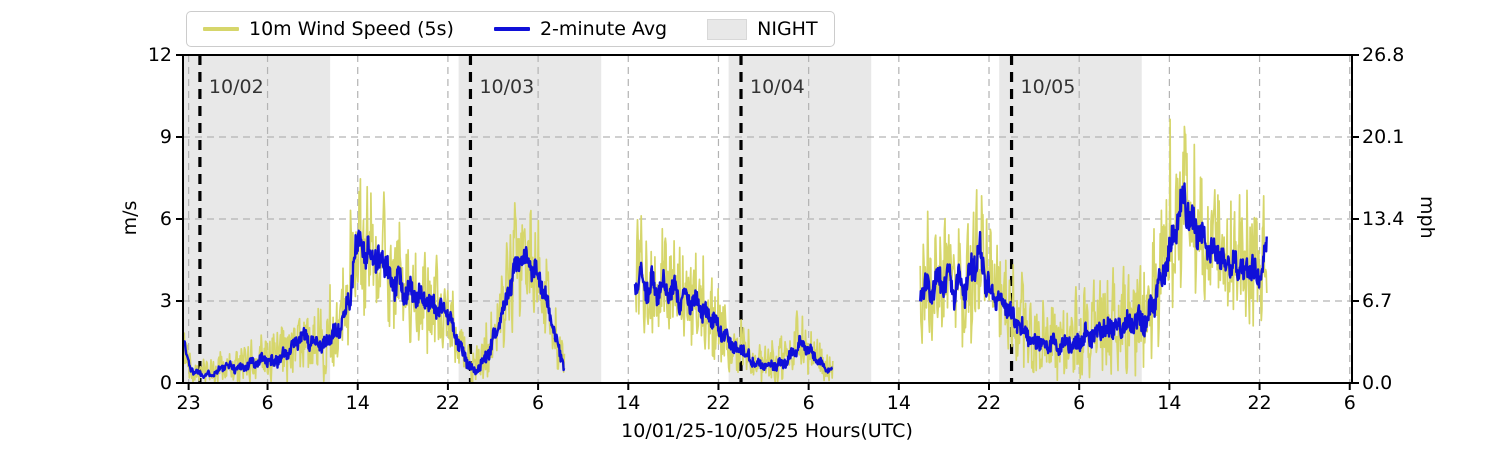 The width and height of the screenshot is (1500, 450). Describe the element at coordinates (1427, 217) in the screenshot. I see `y-axis-label-right: mph` at that location.